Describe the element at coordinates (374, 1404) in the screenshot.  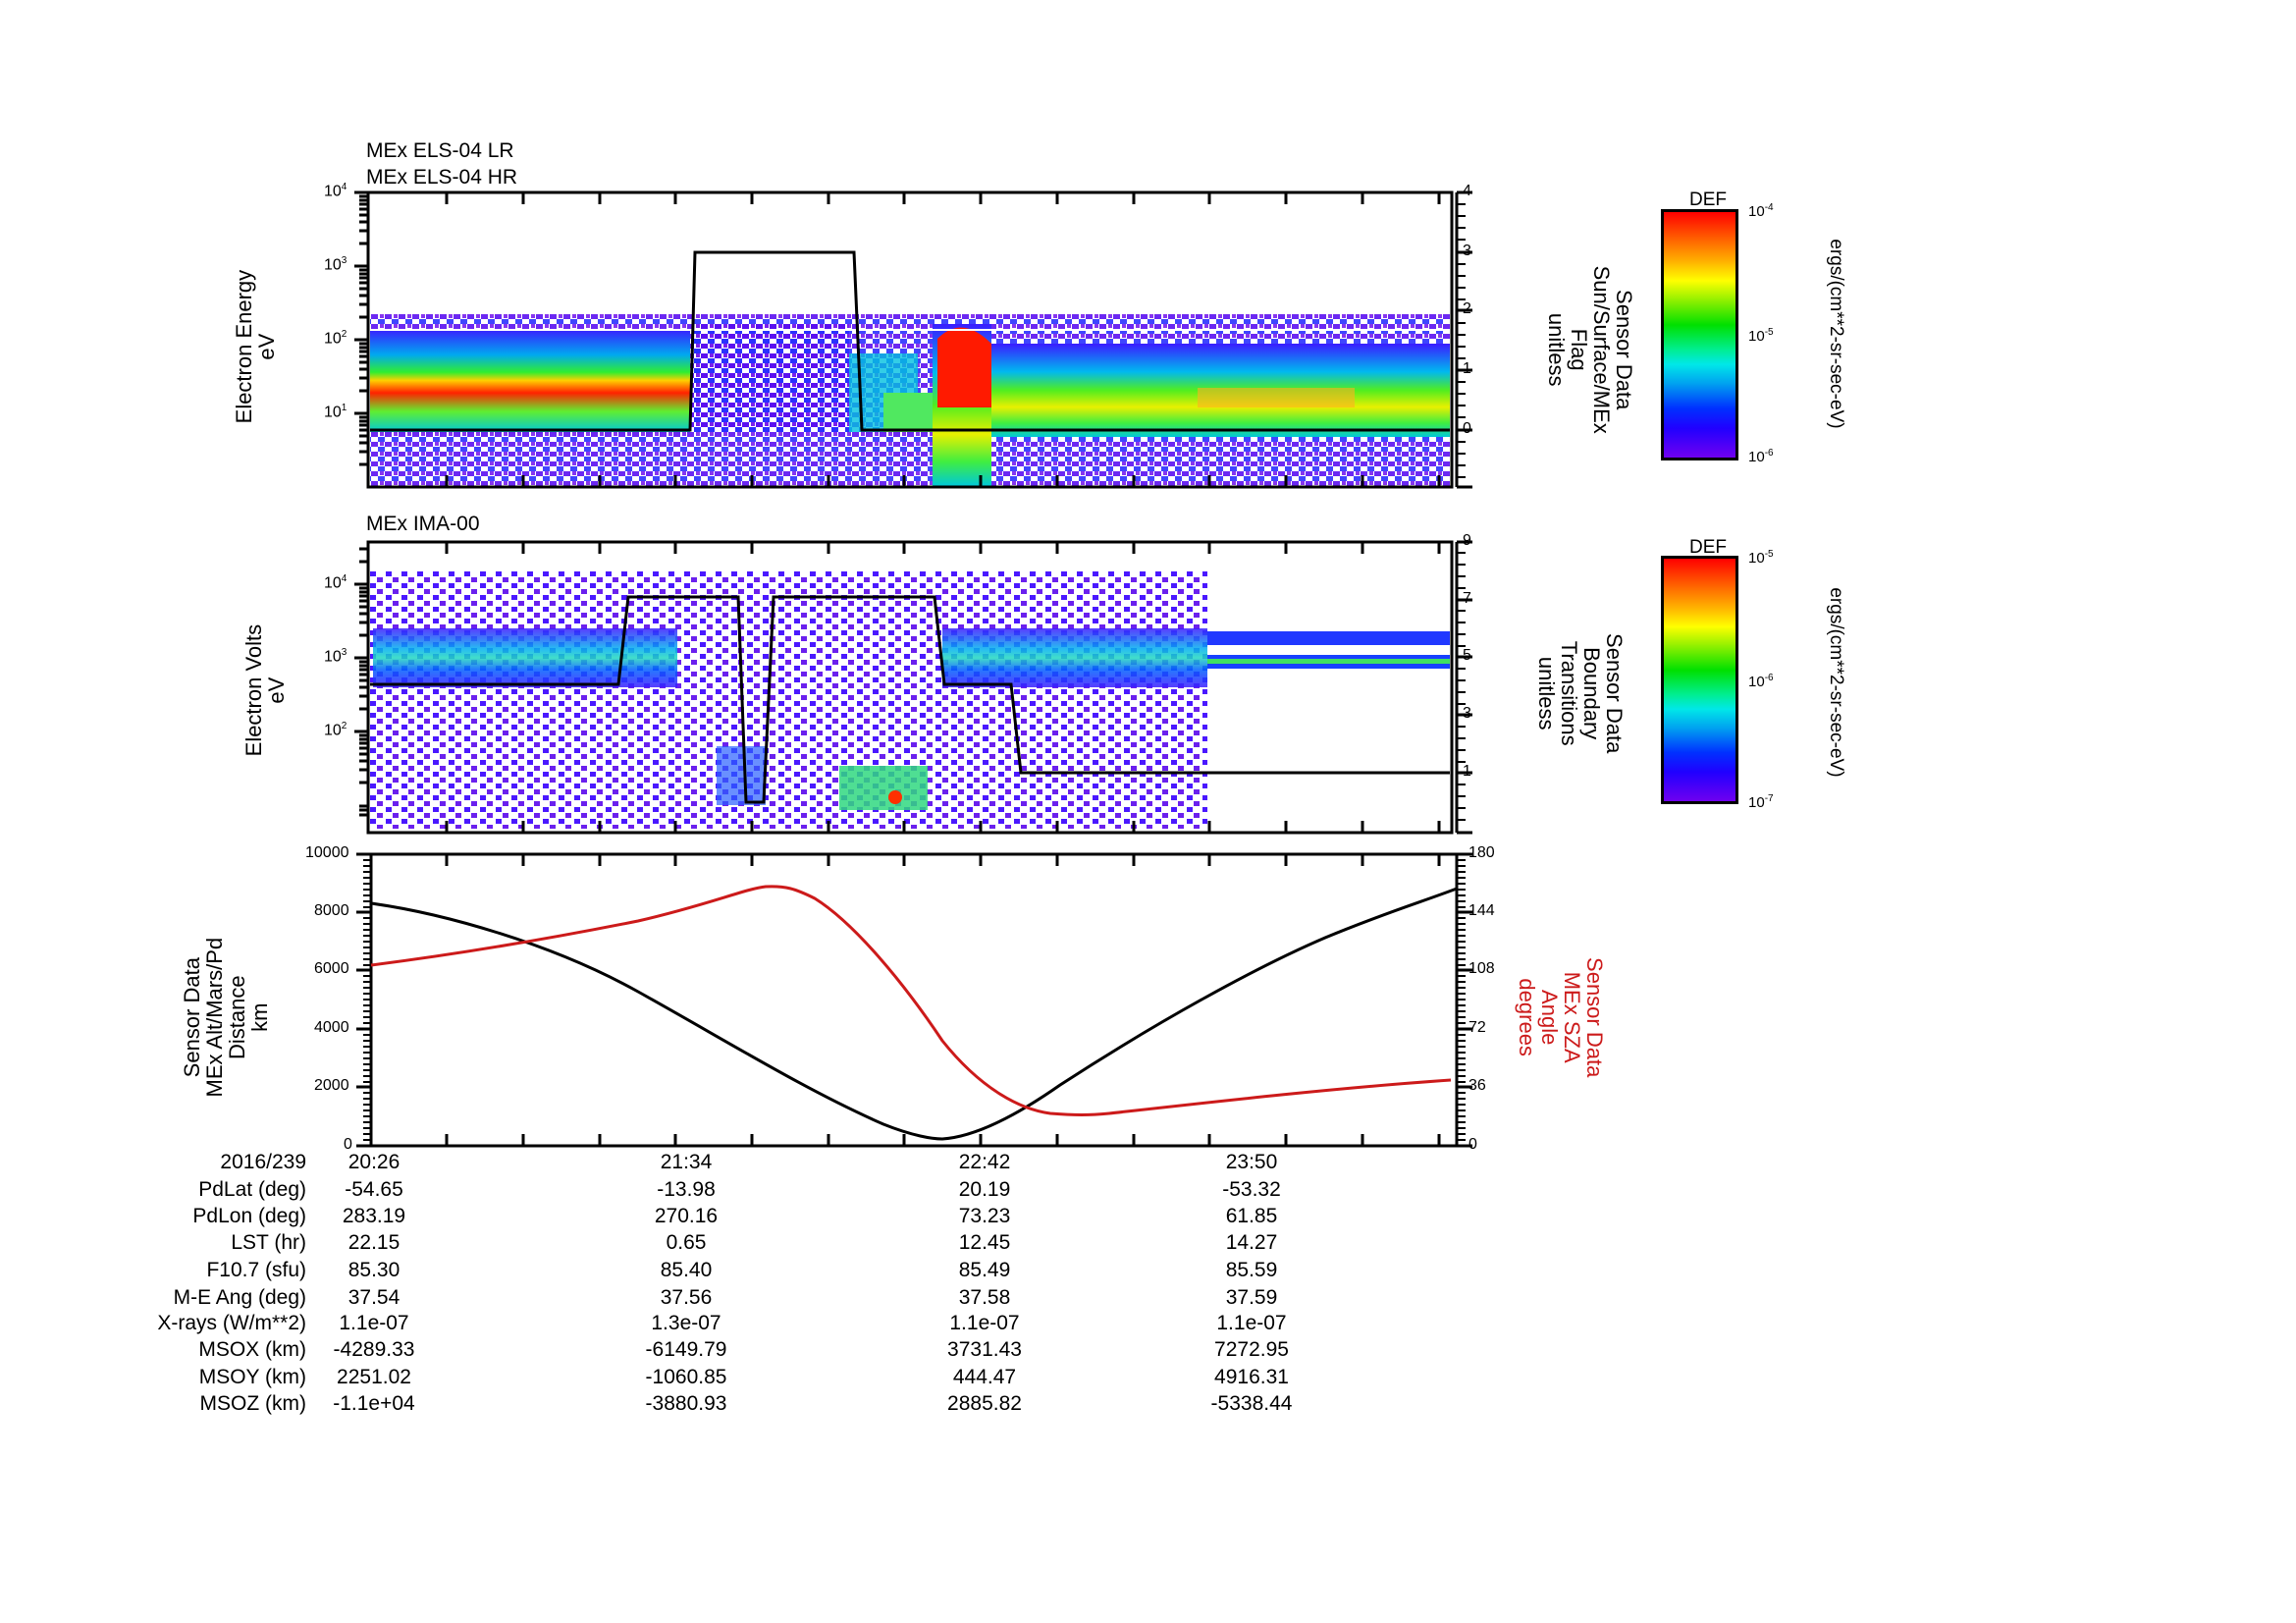
I see `msoz-1: -1.1e+04` at that location.